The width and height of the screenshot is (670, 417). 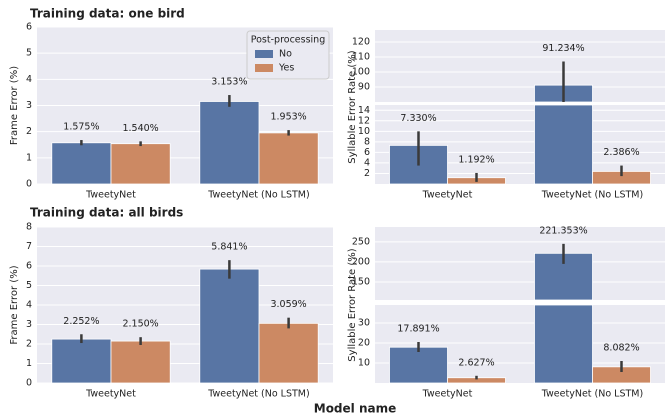 What do you see at coordinates (361, 241) in the screenshot?
I see `y-tick-label: 250` at bounding box center [361, 241].